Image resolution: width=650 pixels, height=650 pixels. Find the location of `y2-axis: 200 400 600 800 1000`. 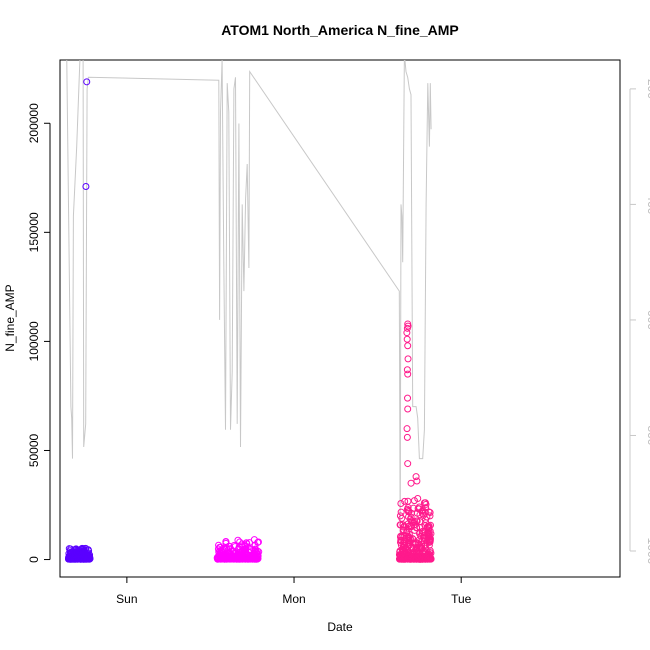

y2-axis: 200 400 600 800 1000 is located at coordinates (639, 322).